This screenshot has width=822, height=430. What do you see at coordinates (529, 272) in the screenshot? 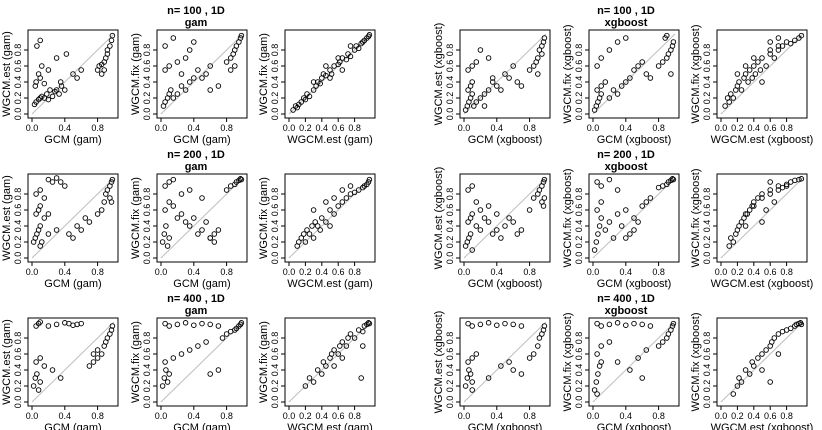
I see `x-tick-label: 0.8` at bounding box center [529, 272].